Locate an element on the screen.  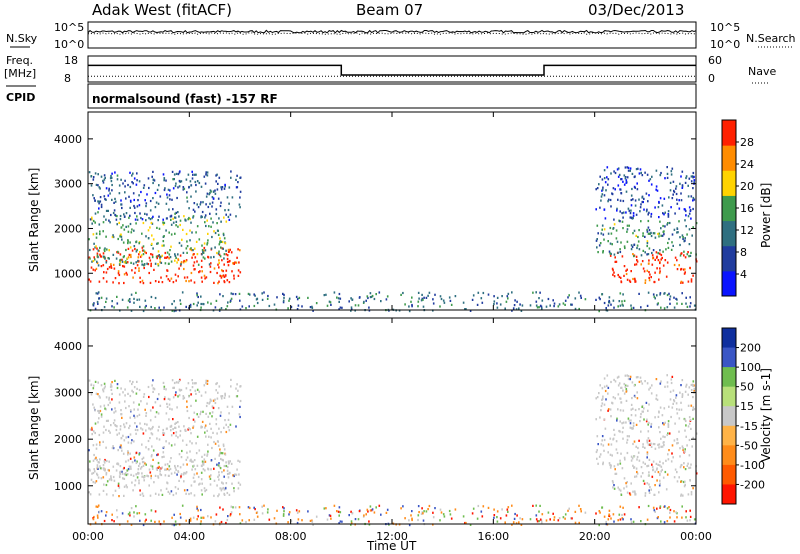
colorbar-swatch is located at coordinates (729, 208).